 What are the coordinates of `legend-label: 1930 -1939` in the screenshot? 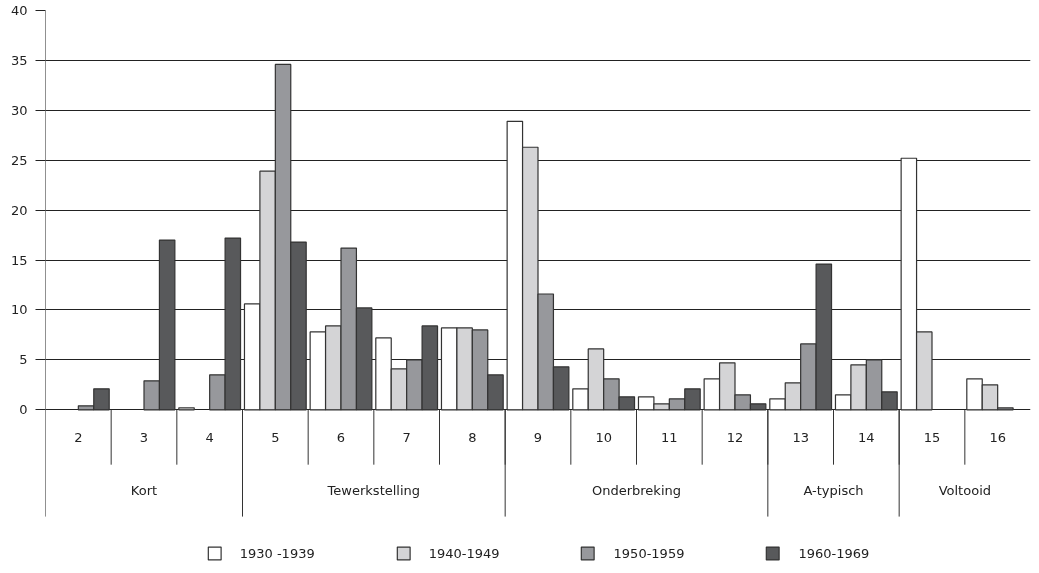 It's located at (277, 553).